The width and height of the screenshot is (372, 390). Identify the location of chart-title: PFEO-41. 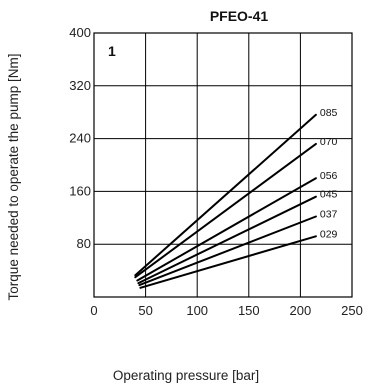
(239, 16).